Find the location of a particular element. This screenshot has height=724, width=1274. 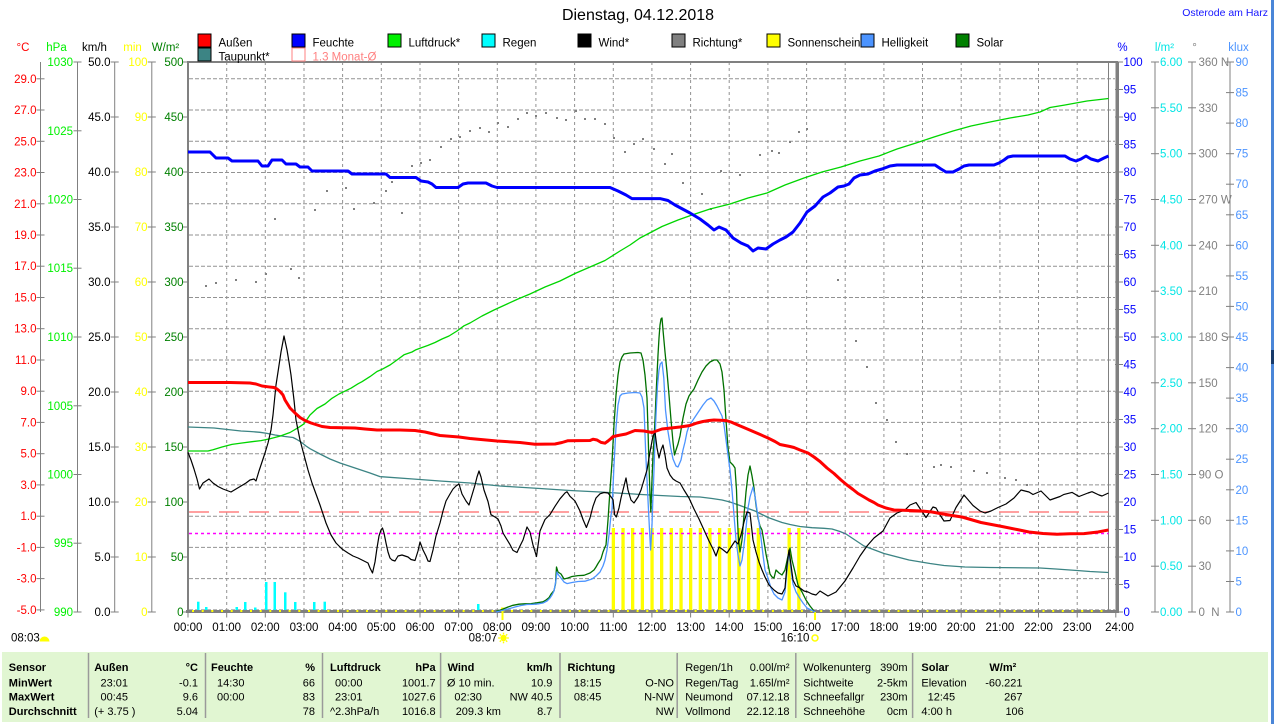

svg-text: km/h is located at coordinates (540, 668).